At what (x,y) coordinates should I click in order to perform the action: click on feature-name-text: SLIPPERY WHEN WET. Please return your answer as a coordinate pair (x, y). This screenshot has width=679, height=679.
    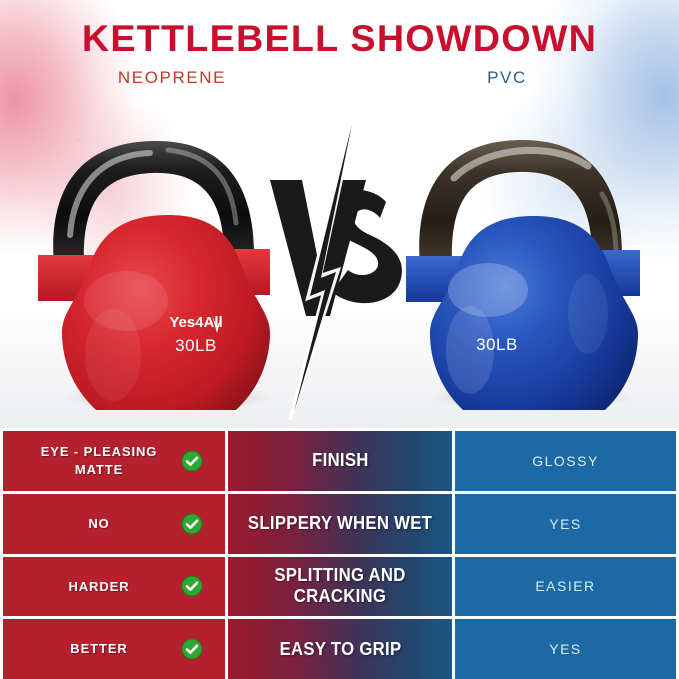
    Looking at the image, I should click on (340, 523).